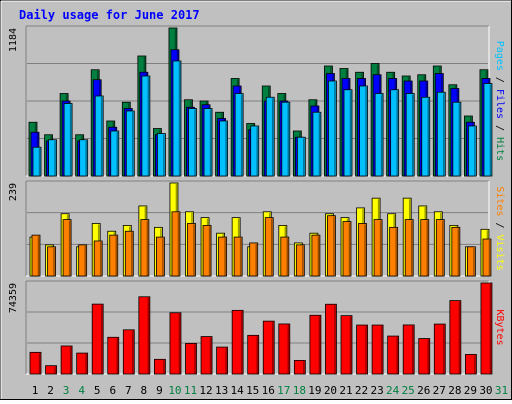 The width and height of the screenshot is (512, 404). What do you see at coordinates (439, 390) in the screenshot?
I see `day-label: 27` at bounding box center [439, 390].